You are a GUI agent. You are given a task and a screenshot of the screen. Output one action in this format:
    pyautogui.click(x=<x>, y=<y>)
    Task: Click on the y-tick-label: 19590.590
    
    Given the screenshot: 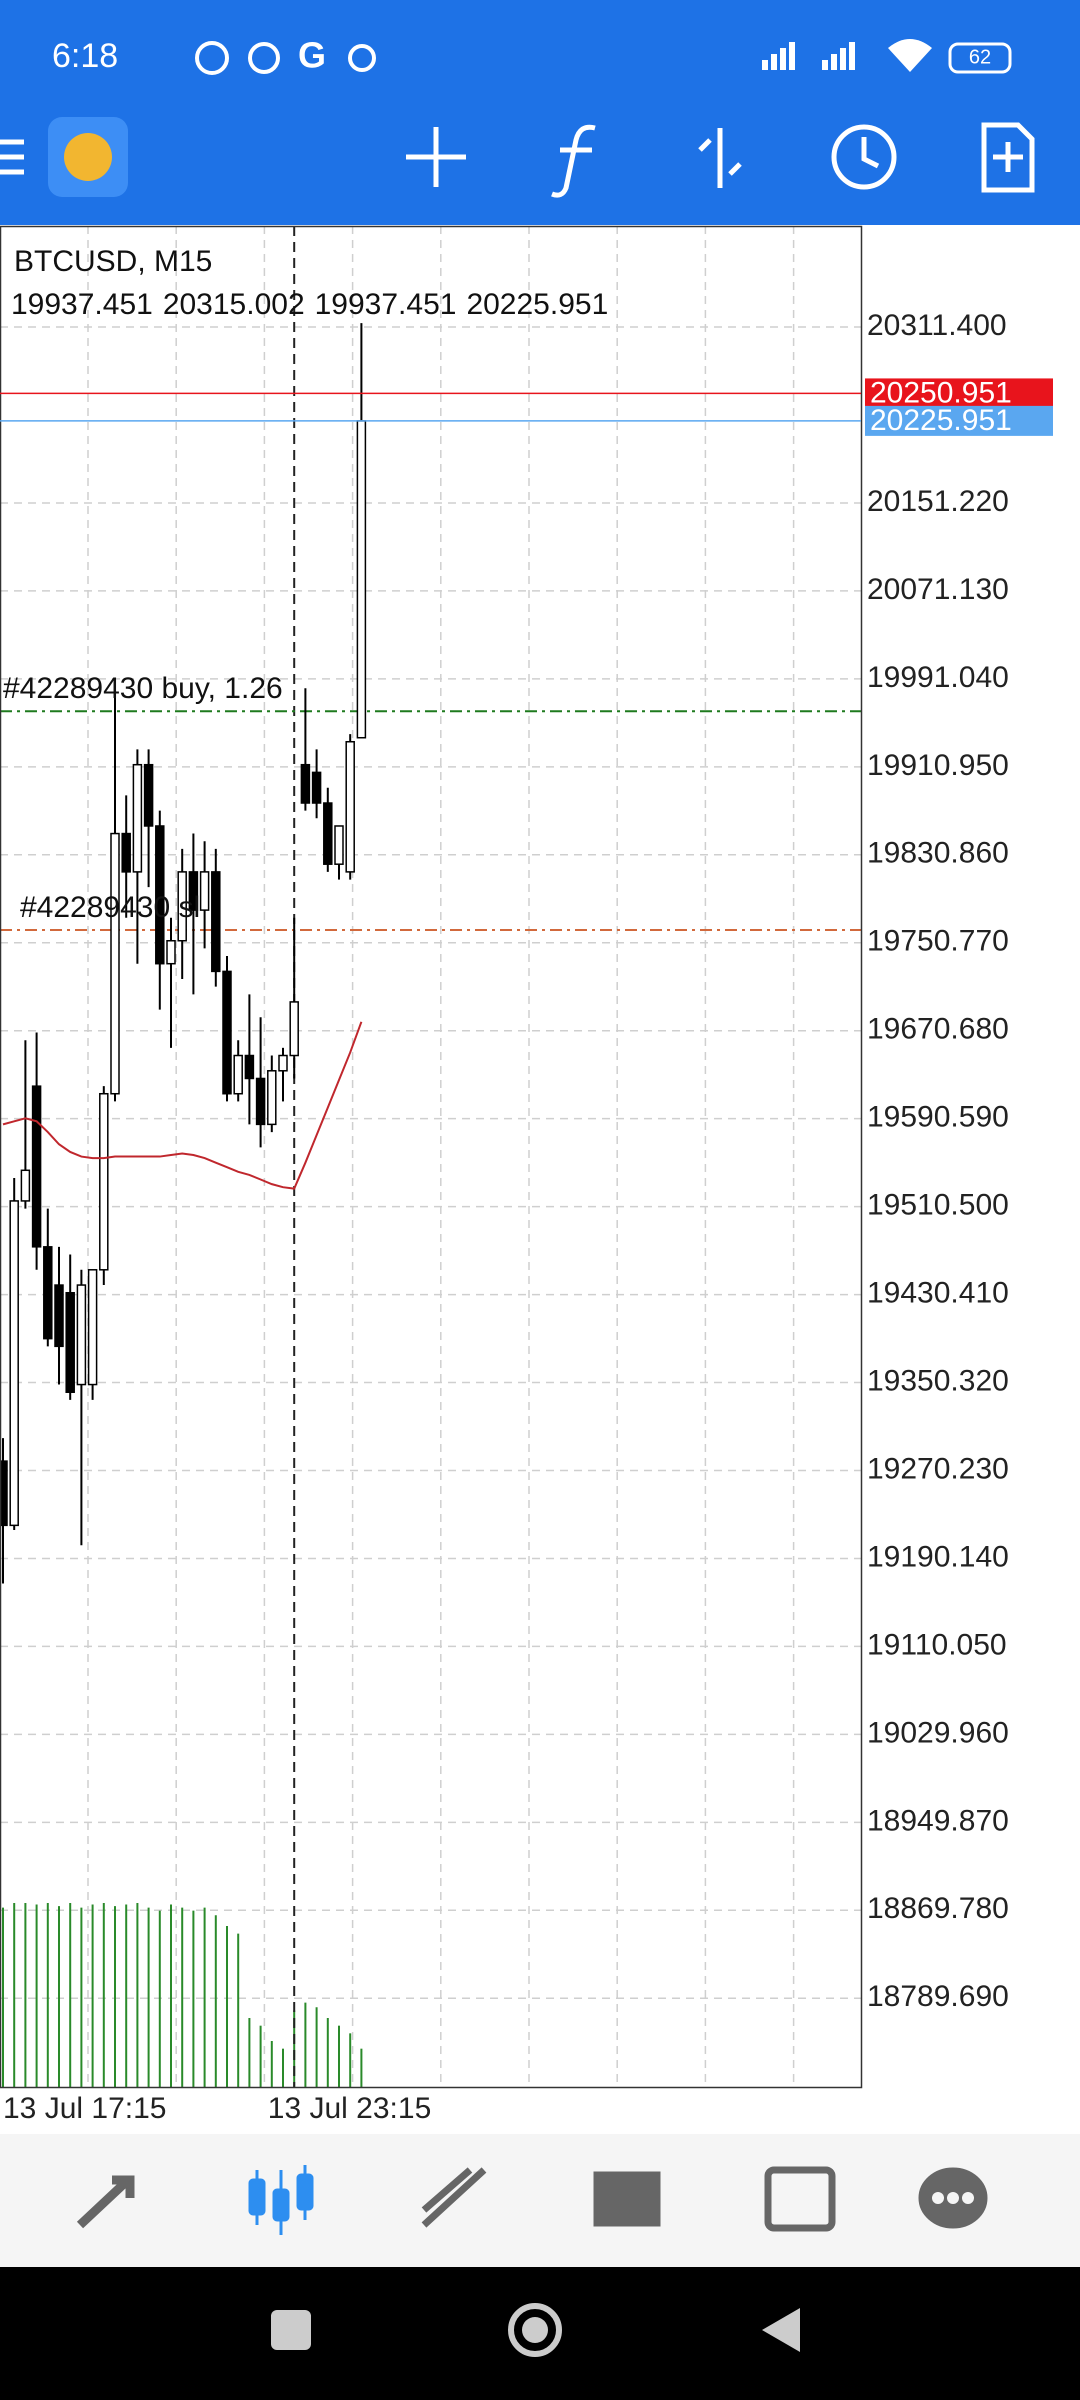 What is the action you would take?
    pyautogui.click(x=938, y=1117)
    